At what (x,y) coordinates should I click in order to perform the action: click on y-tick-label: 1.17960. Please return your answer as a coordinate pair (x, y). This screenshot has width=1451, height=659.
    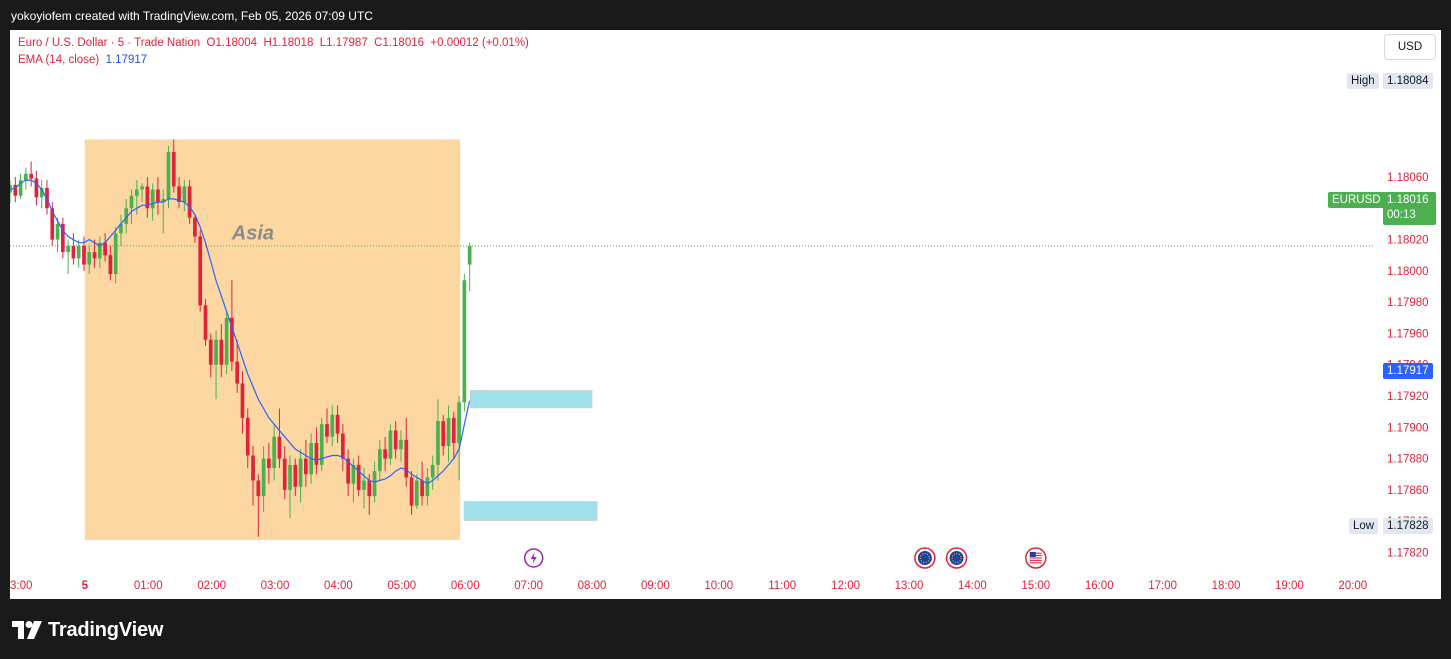
    Looking at the image, I should click on (1408, 334).